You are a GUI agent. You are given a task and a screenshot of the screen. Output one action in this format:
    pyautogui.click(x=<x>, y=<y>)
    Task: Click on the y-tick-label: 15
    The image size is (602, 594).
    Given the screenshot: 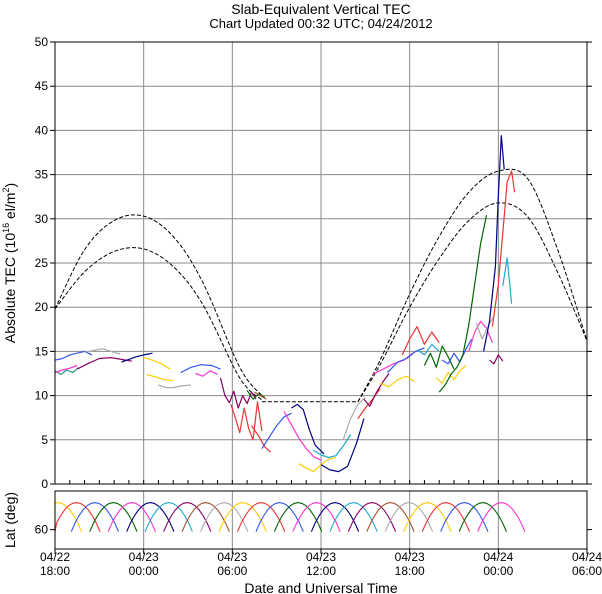 What is the action you would take?
    pyautogui.click(x=42, y=351)
    